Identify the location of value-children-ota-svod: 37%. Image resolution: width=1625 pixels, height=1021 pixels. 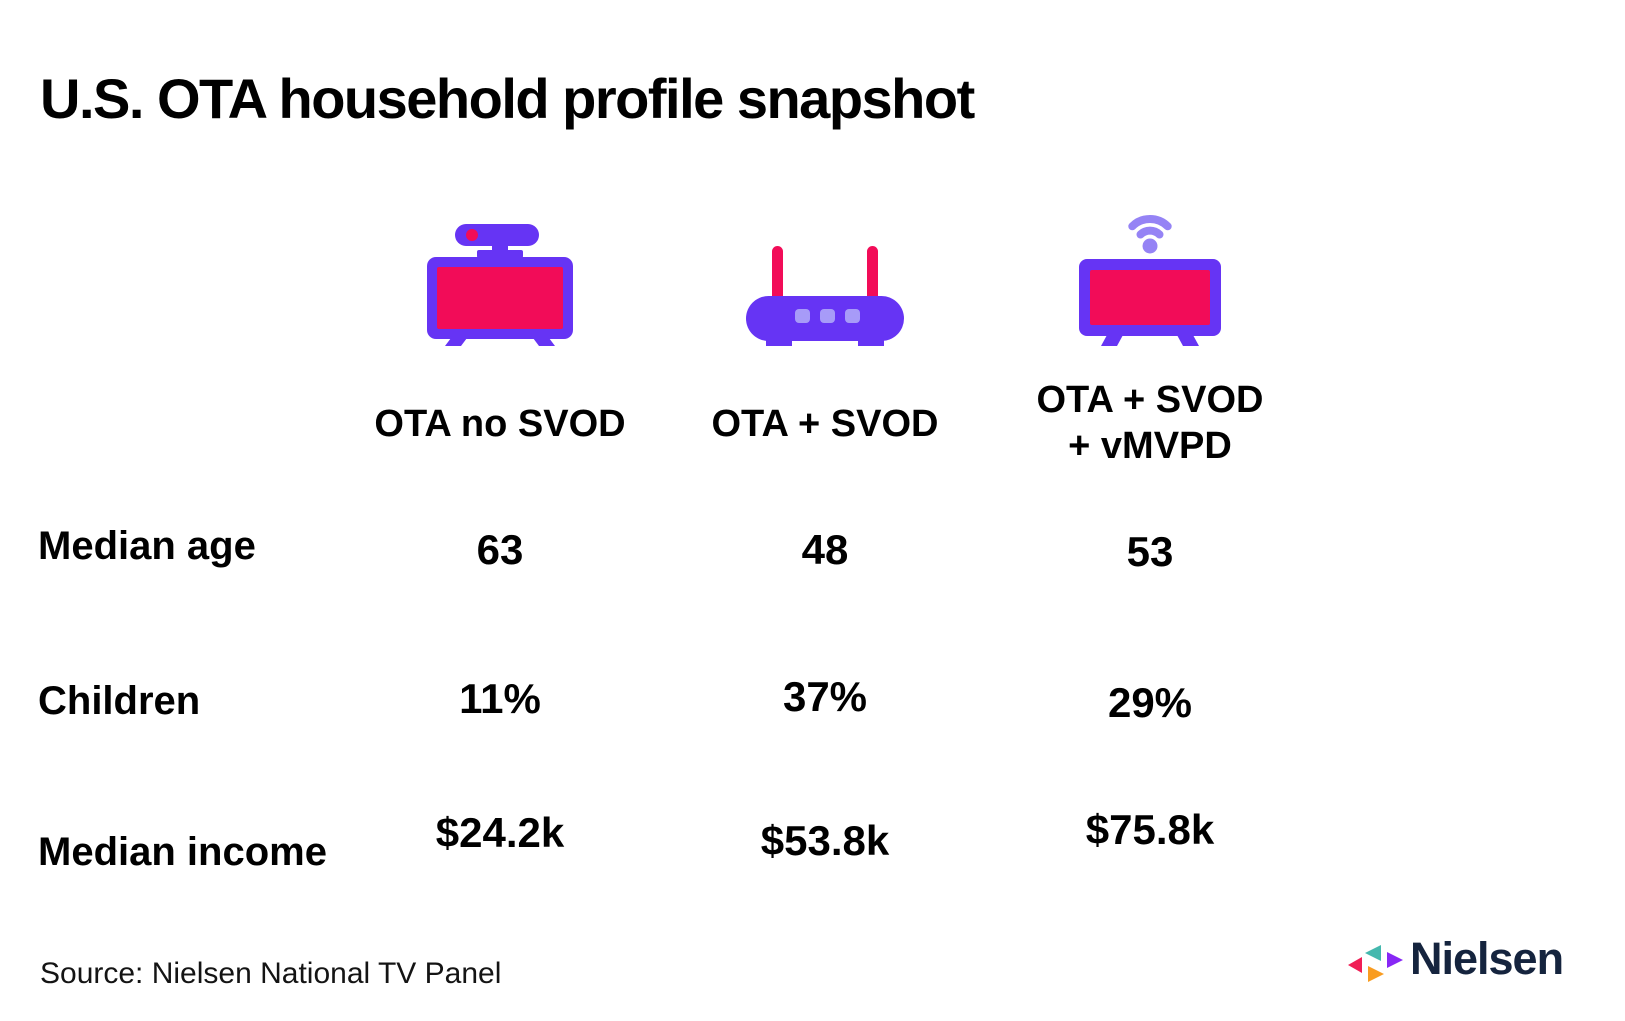
(825, 696).